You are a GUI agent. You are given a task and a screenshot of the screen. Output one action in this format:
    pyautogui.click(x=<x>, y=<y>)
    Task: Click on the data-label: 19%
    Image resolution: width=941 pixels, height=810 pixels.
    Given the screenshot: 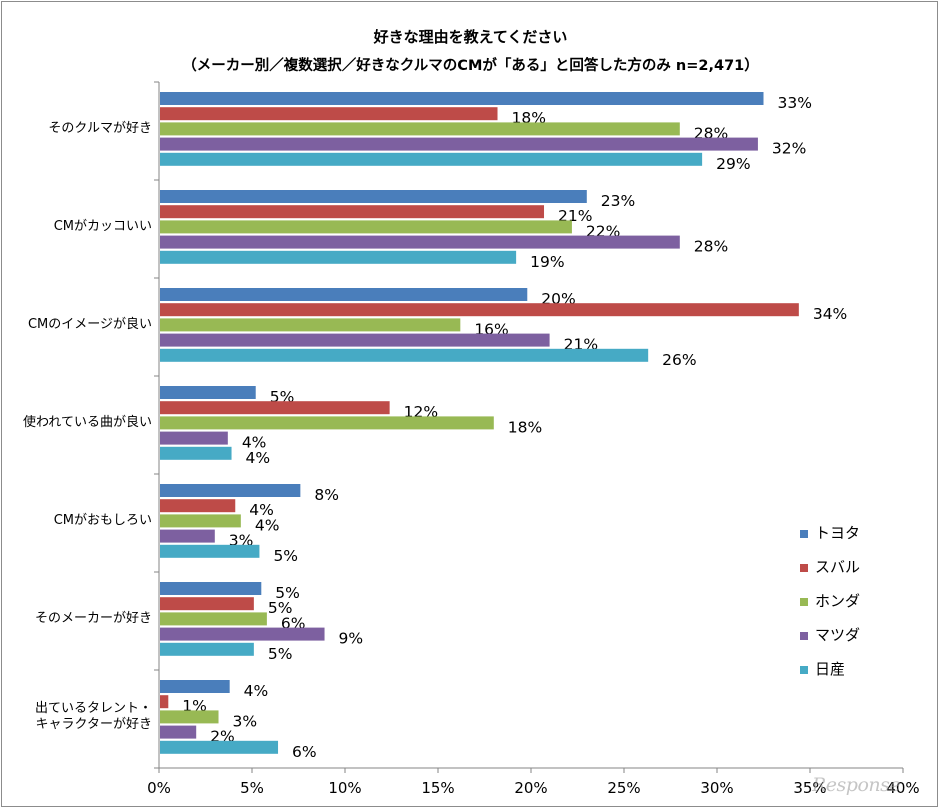 What is the action you would take?
    pyautogui.click(x=547, y=262)
    